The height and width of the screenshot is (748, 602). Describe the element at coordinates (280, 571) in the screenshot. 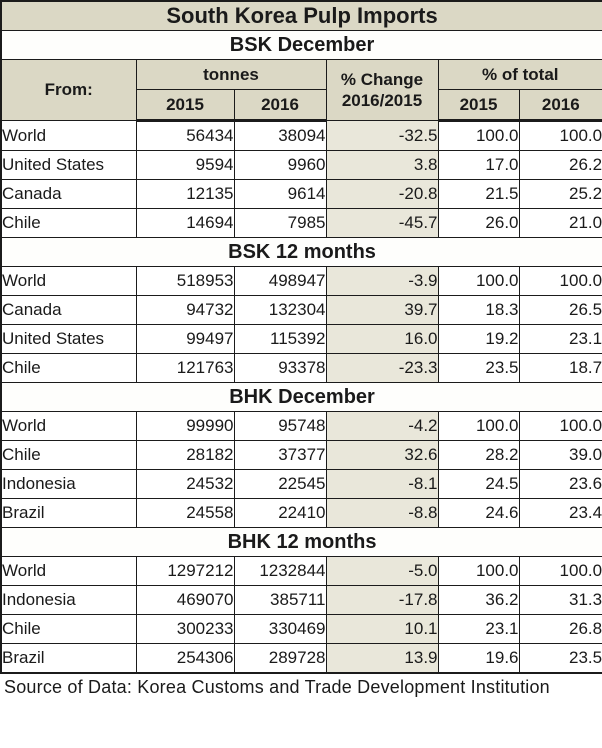

I see `cell-tonnes-2016: 1232844` at that location.